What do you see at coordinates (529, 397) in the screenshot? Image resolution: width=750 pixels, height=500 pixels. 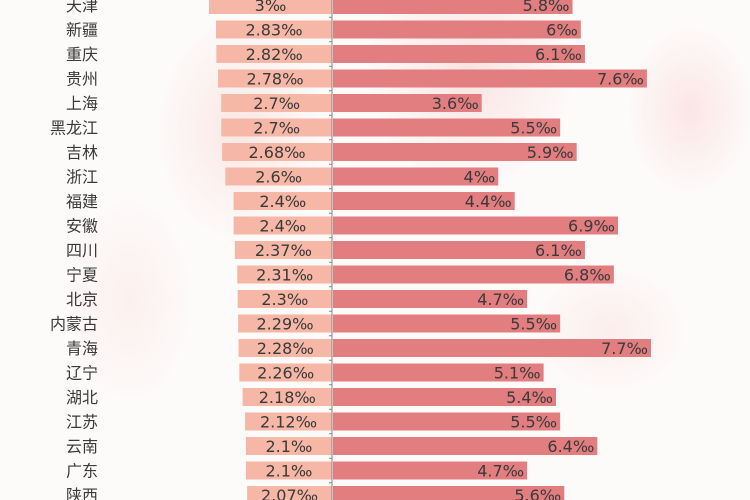 I see `right-bar-value-label: 5.4‰` at bounding box center [529, 397].